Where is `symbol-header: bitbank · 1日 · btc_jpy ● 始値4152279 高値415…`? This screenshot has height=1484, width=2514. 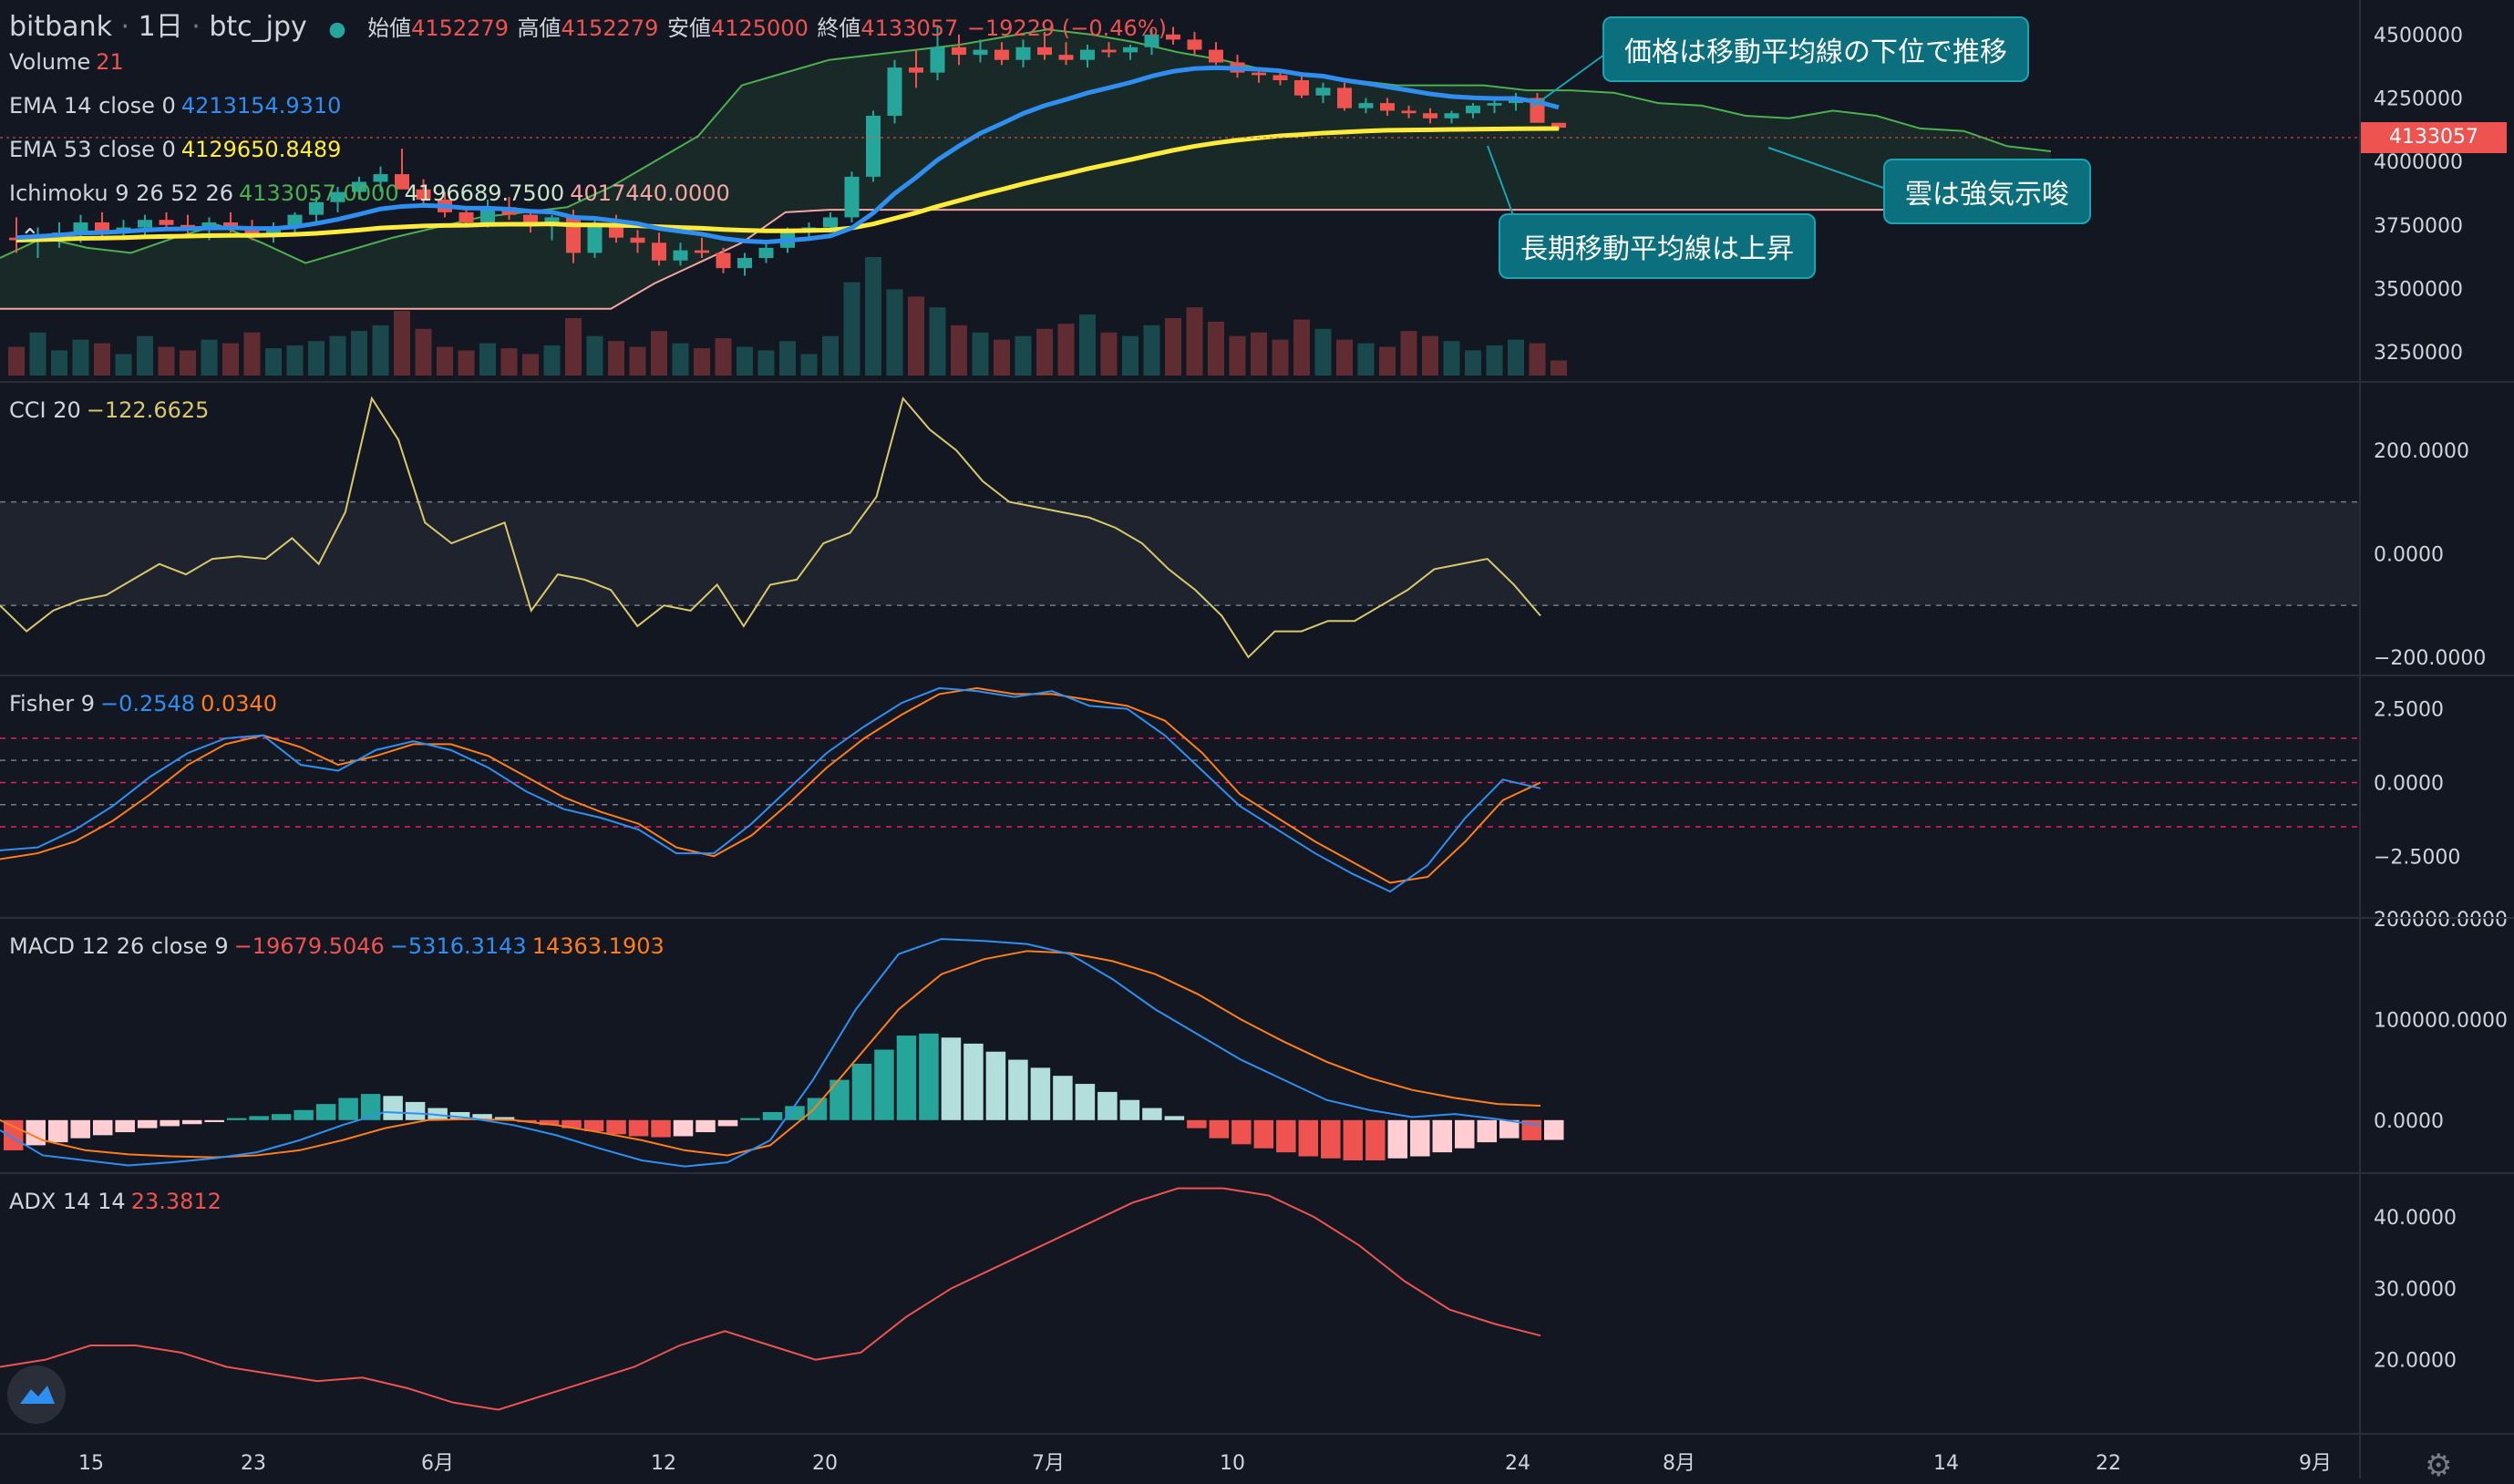
symbol-header: bitbank · 1日 · btc_jpy ● 始値4152279 高値415… is located at coordinates (588, 27).